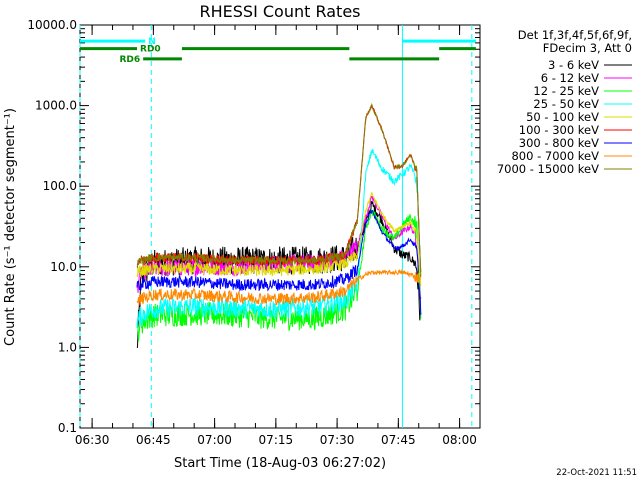  I want to click on y-tick-label: 100.0, so click(60, 186).